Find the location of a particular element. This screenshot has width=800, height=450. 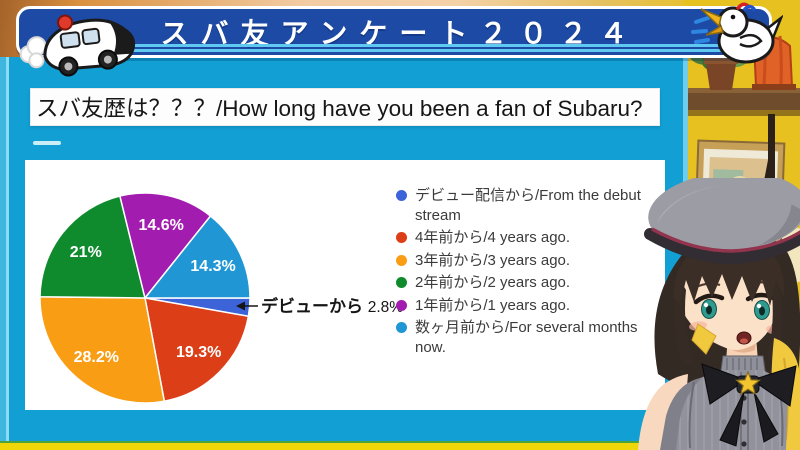

annotation-text: デビューから 2.8% is located at coordinates (332, 306).